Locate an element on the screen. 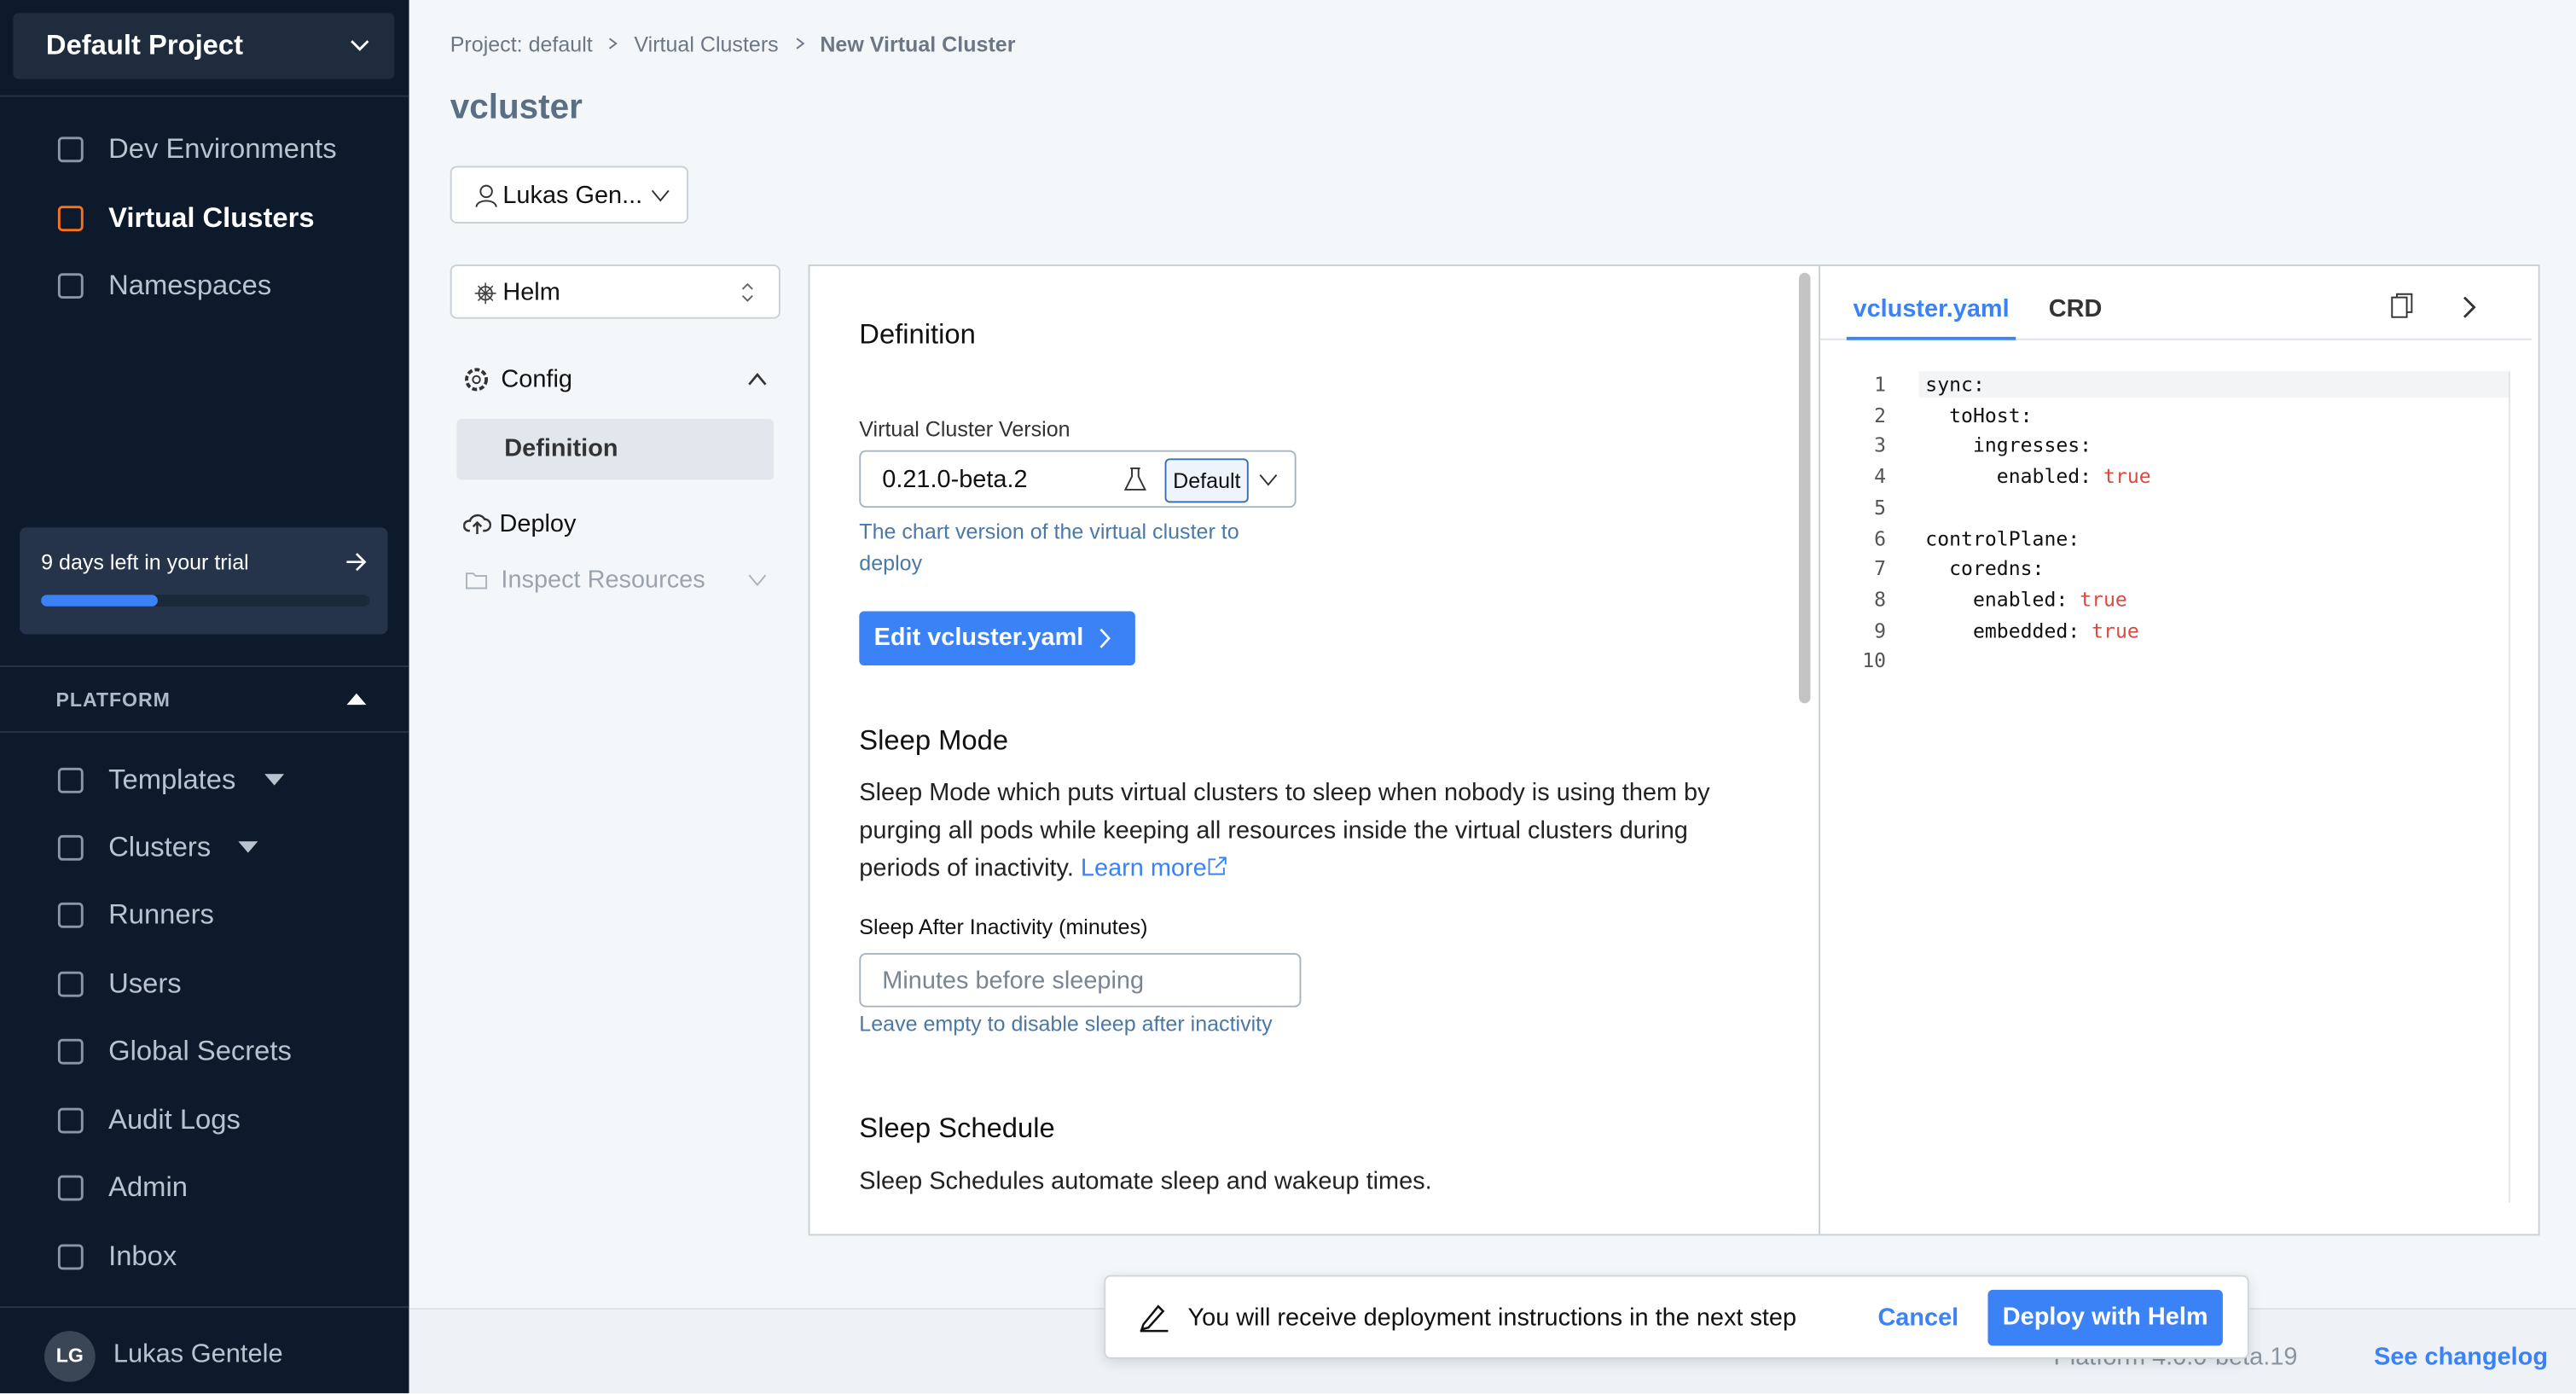  collapse-icon is located at coordinates (356, 699).